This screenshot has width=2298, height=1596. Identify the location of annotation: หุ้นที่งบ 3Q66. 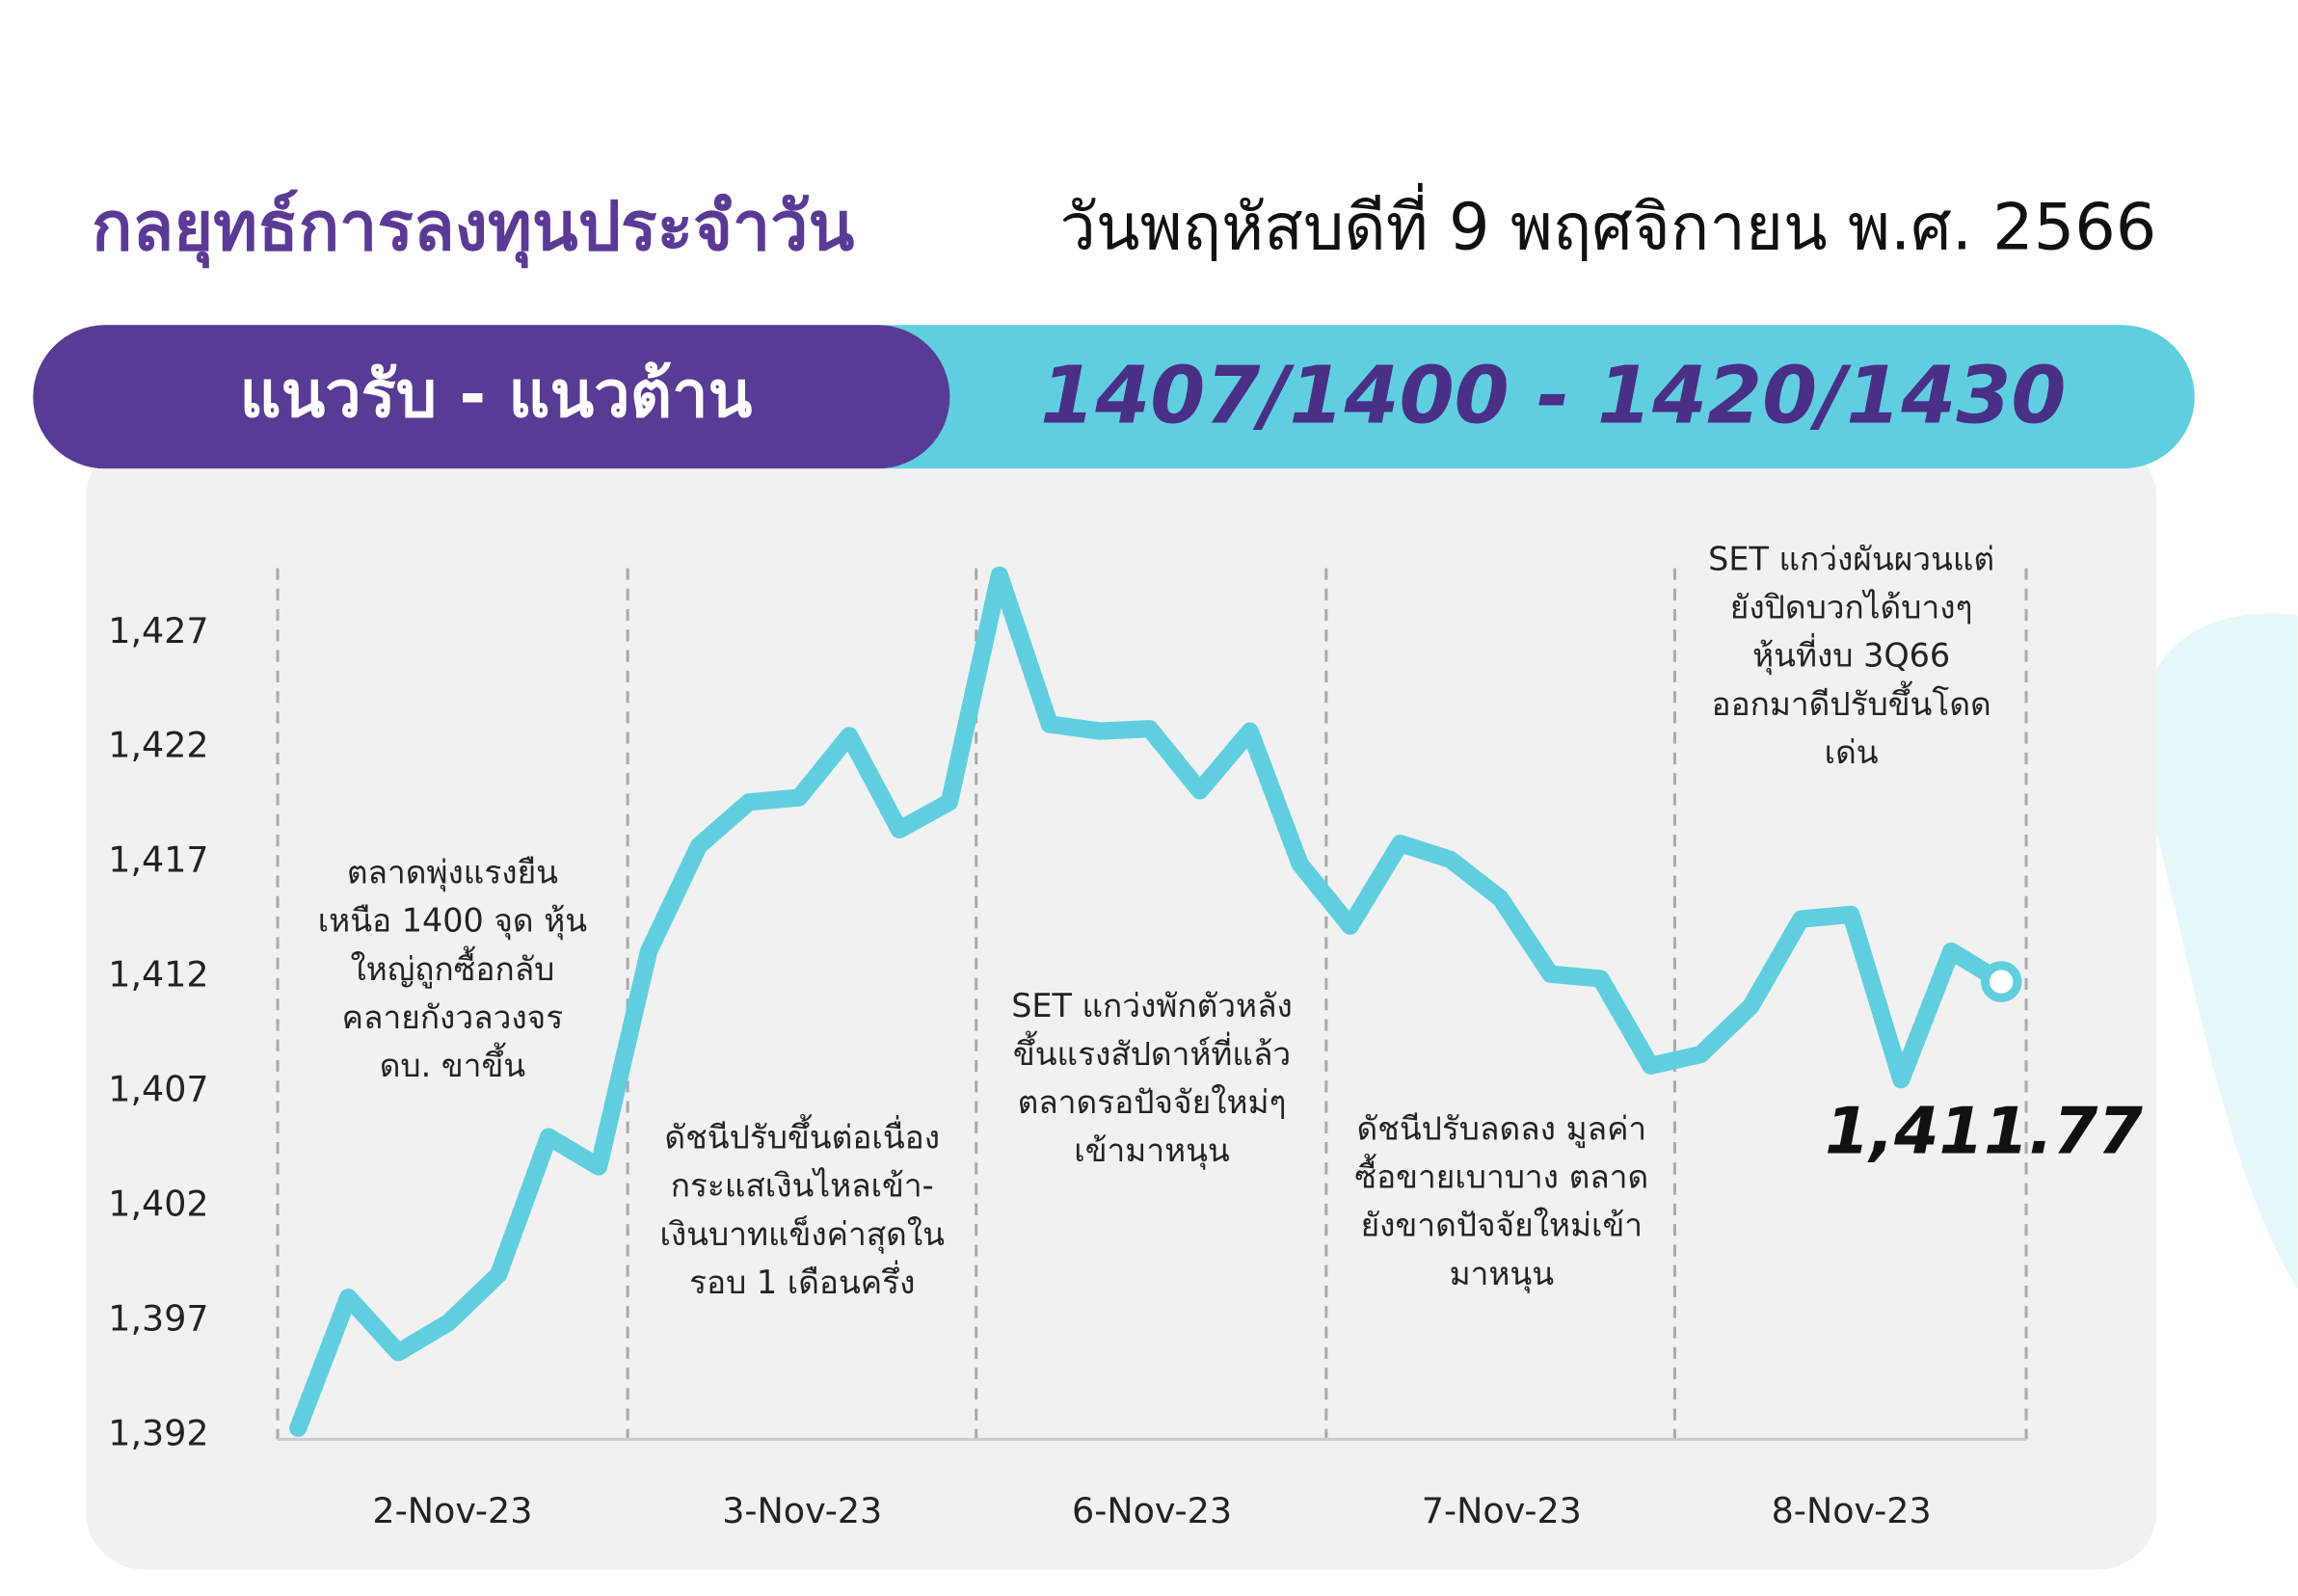
(1851, 654).